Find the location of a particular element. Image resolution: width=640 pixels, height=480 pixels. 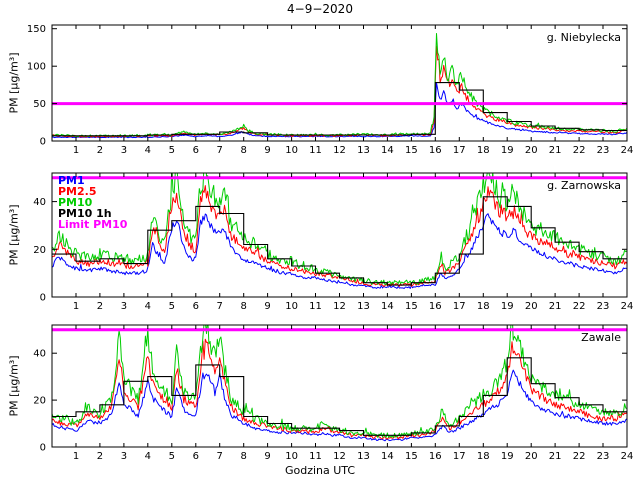

series-pm1-line is located at coordinates (339, 251).